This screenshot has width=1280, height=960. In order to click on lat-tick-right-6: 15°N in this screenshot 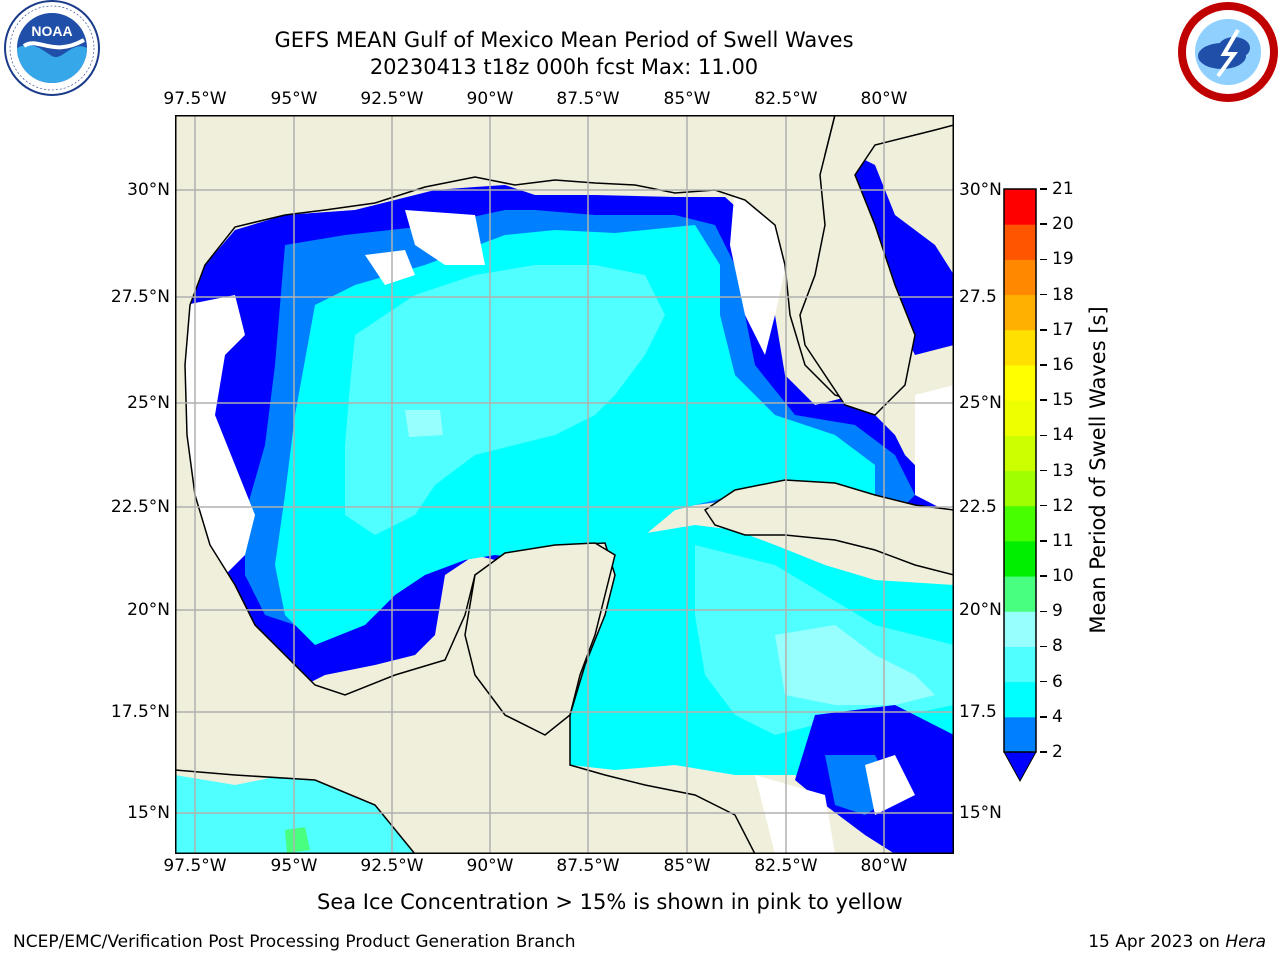, I will do `click(980, 813)`.